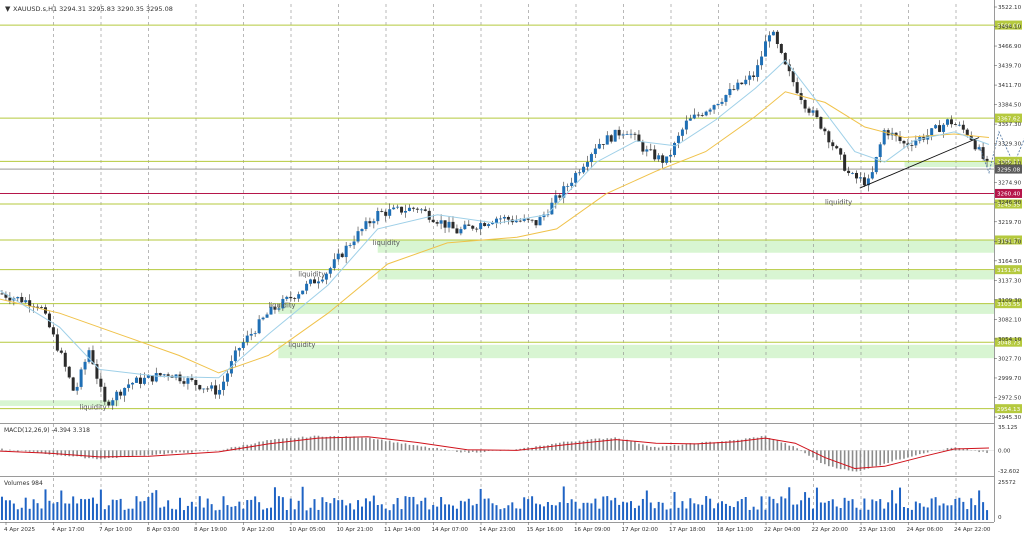 This screenshot has width=1024, height=537. I want to click on macd-tick-label: 35.125, so click(1008, 428).